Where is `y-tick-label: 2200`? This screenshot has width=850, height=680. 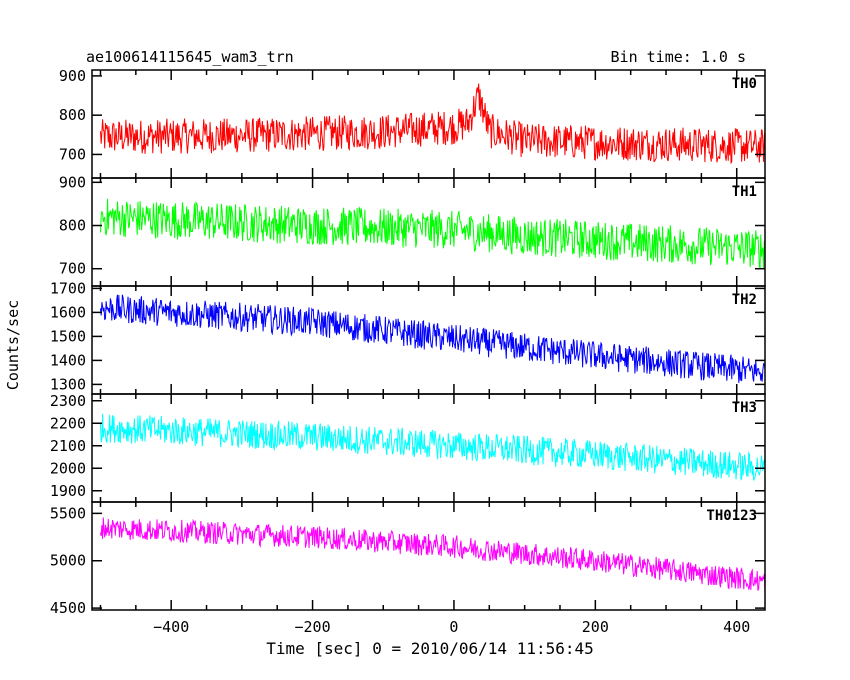
y-tick-label: 2200 is located at coordinates (68, 423).